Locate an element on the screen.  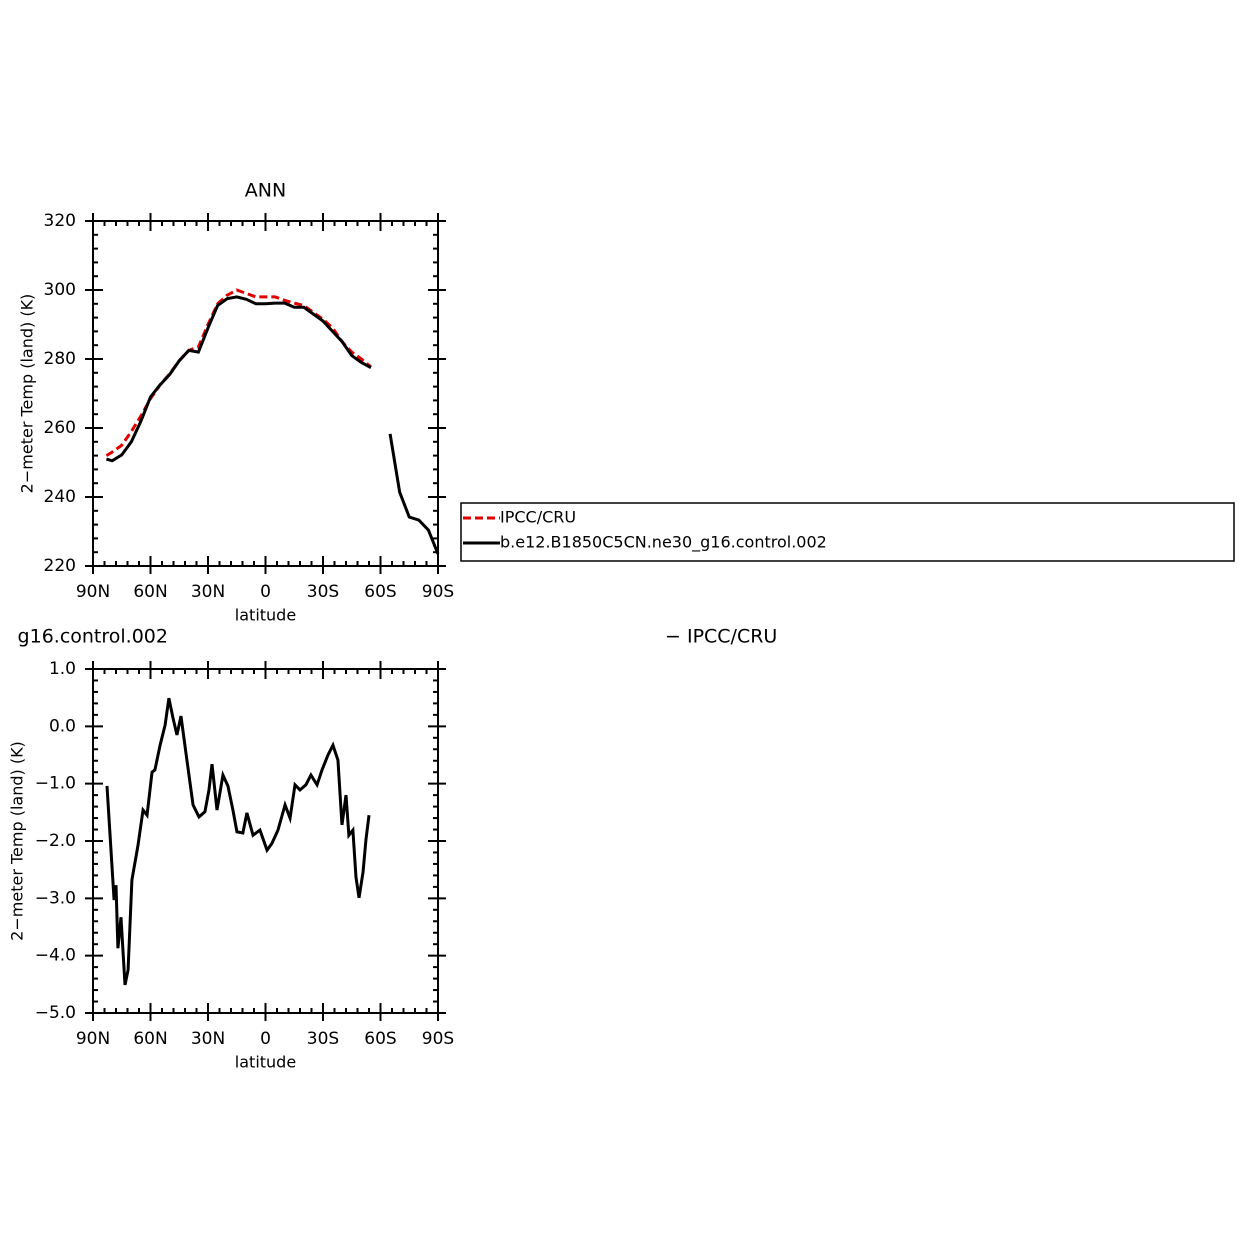
legend-box is located at coordinates (847, 532).